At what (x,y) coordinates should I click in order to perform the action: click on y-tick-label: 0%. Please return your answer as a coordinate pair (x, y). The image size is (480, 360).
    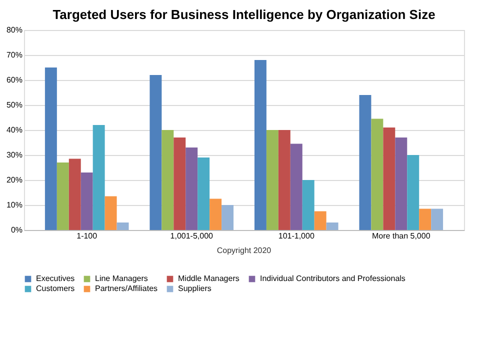
    Looking at the image, I should click on (16, 230).